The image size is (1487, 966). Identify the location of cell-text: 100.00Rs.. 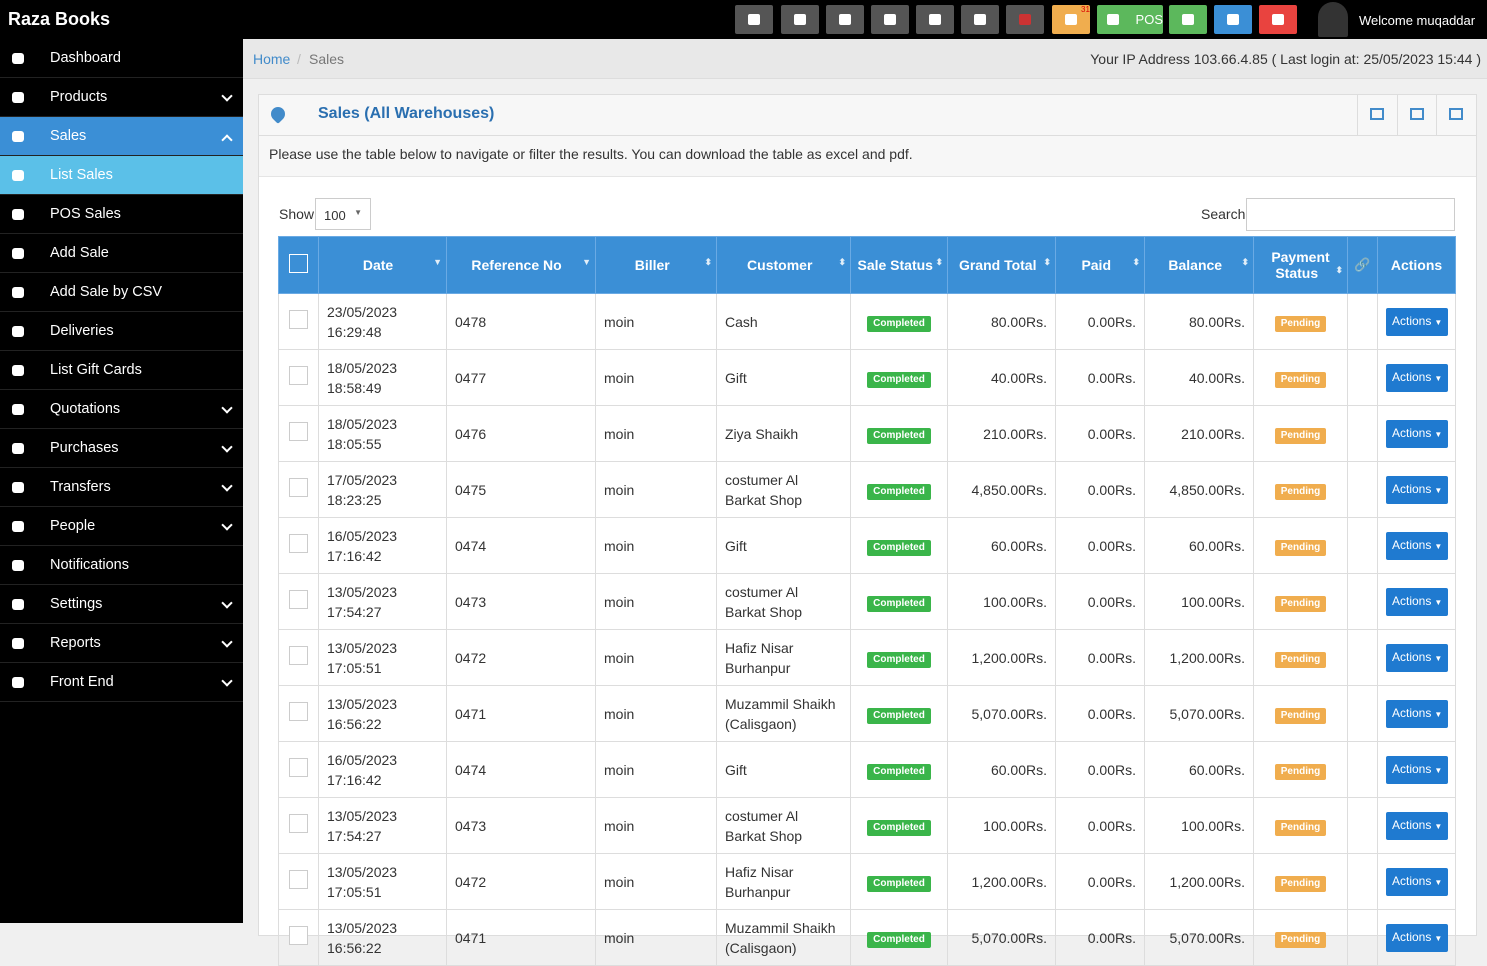
(1213, 601).